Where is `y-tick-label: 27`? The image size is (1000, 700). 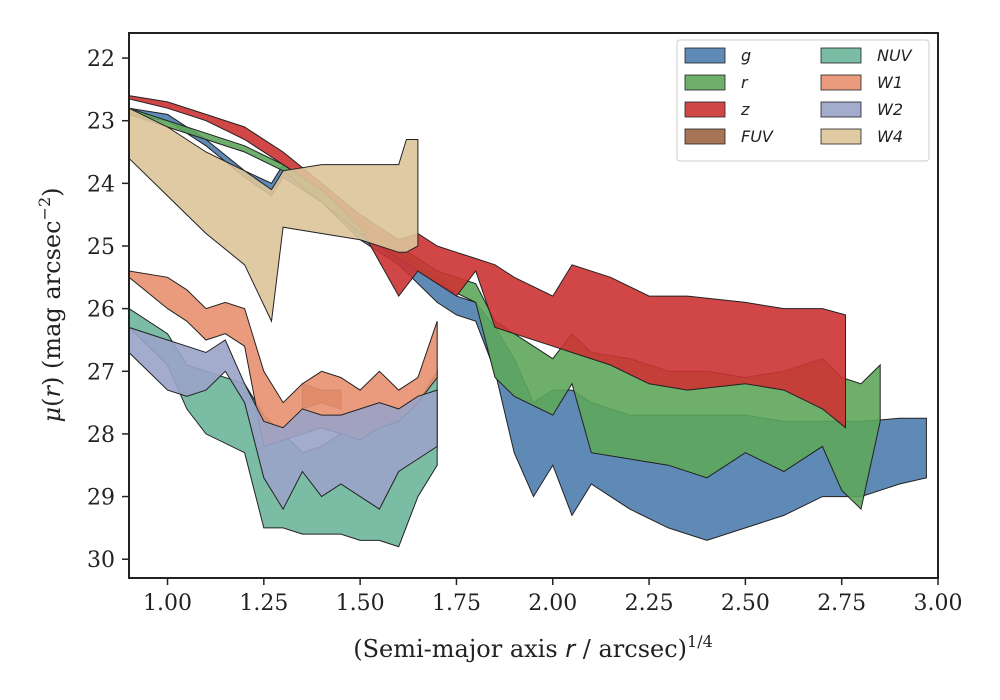
y-tick-label: 27 is located at coordinates (101, 372).